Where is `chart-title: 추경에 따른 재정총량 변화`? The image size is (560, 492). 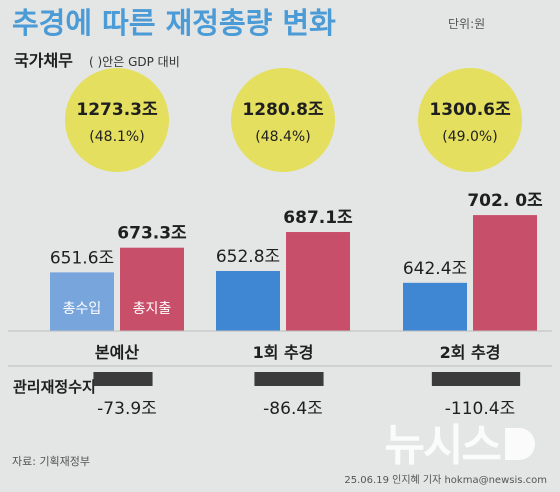 chart-title: 추경에 따른 재정총량 변화 is located at coordinates (174, 23).